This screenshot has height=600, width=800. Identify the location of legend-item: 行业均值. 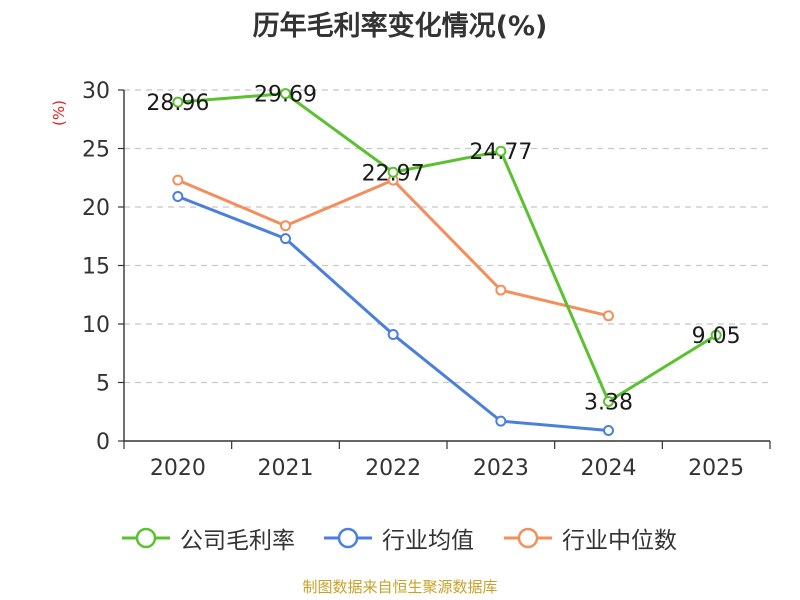
(398, 538).